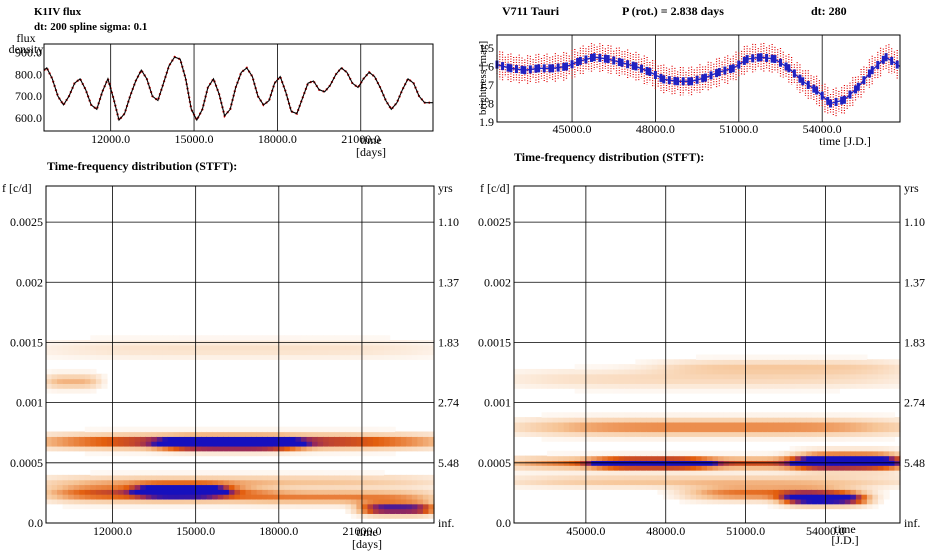  What do you see at coordinates (360, 139) in the screenshot?
I see `left-top-x-tick-label: 21000.0` at bounding box center [360, 139].